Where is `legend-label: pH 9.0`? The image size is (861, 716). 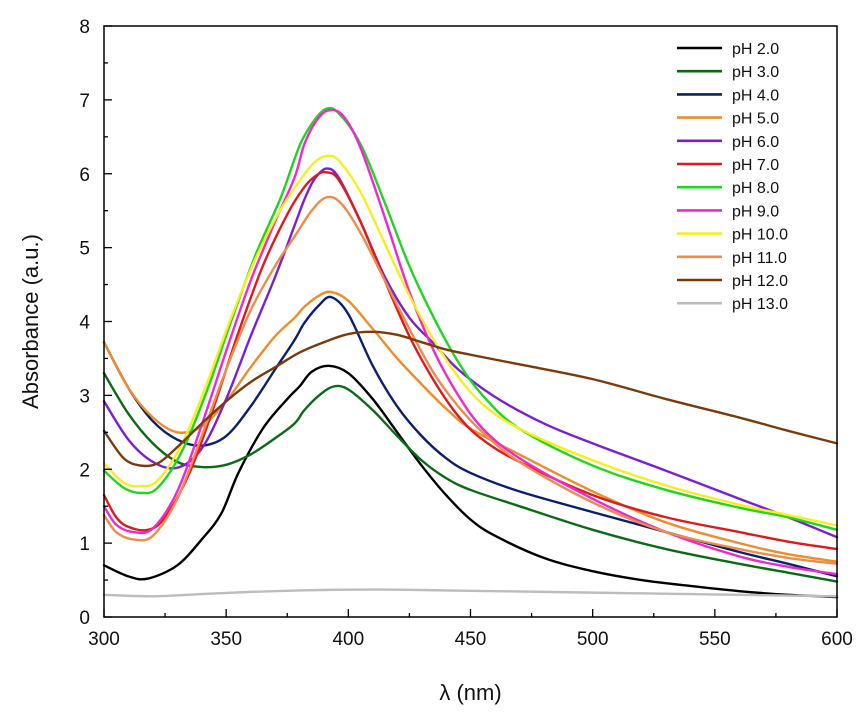
legend-label: pH 9.0 is located at coordinates (755, 211).